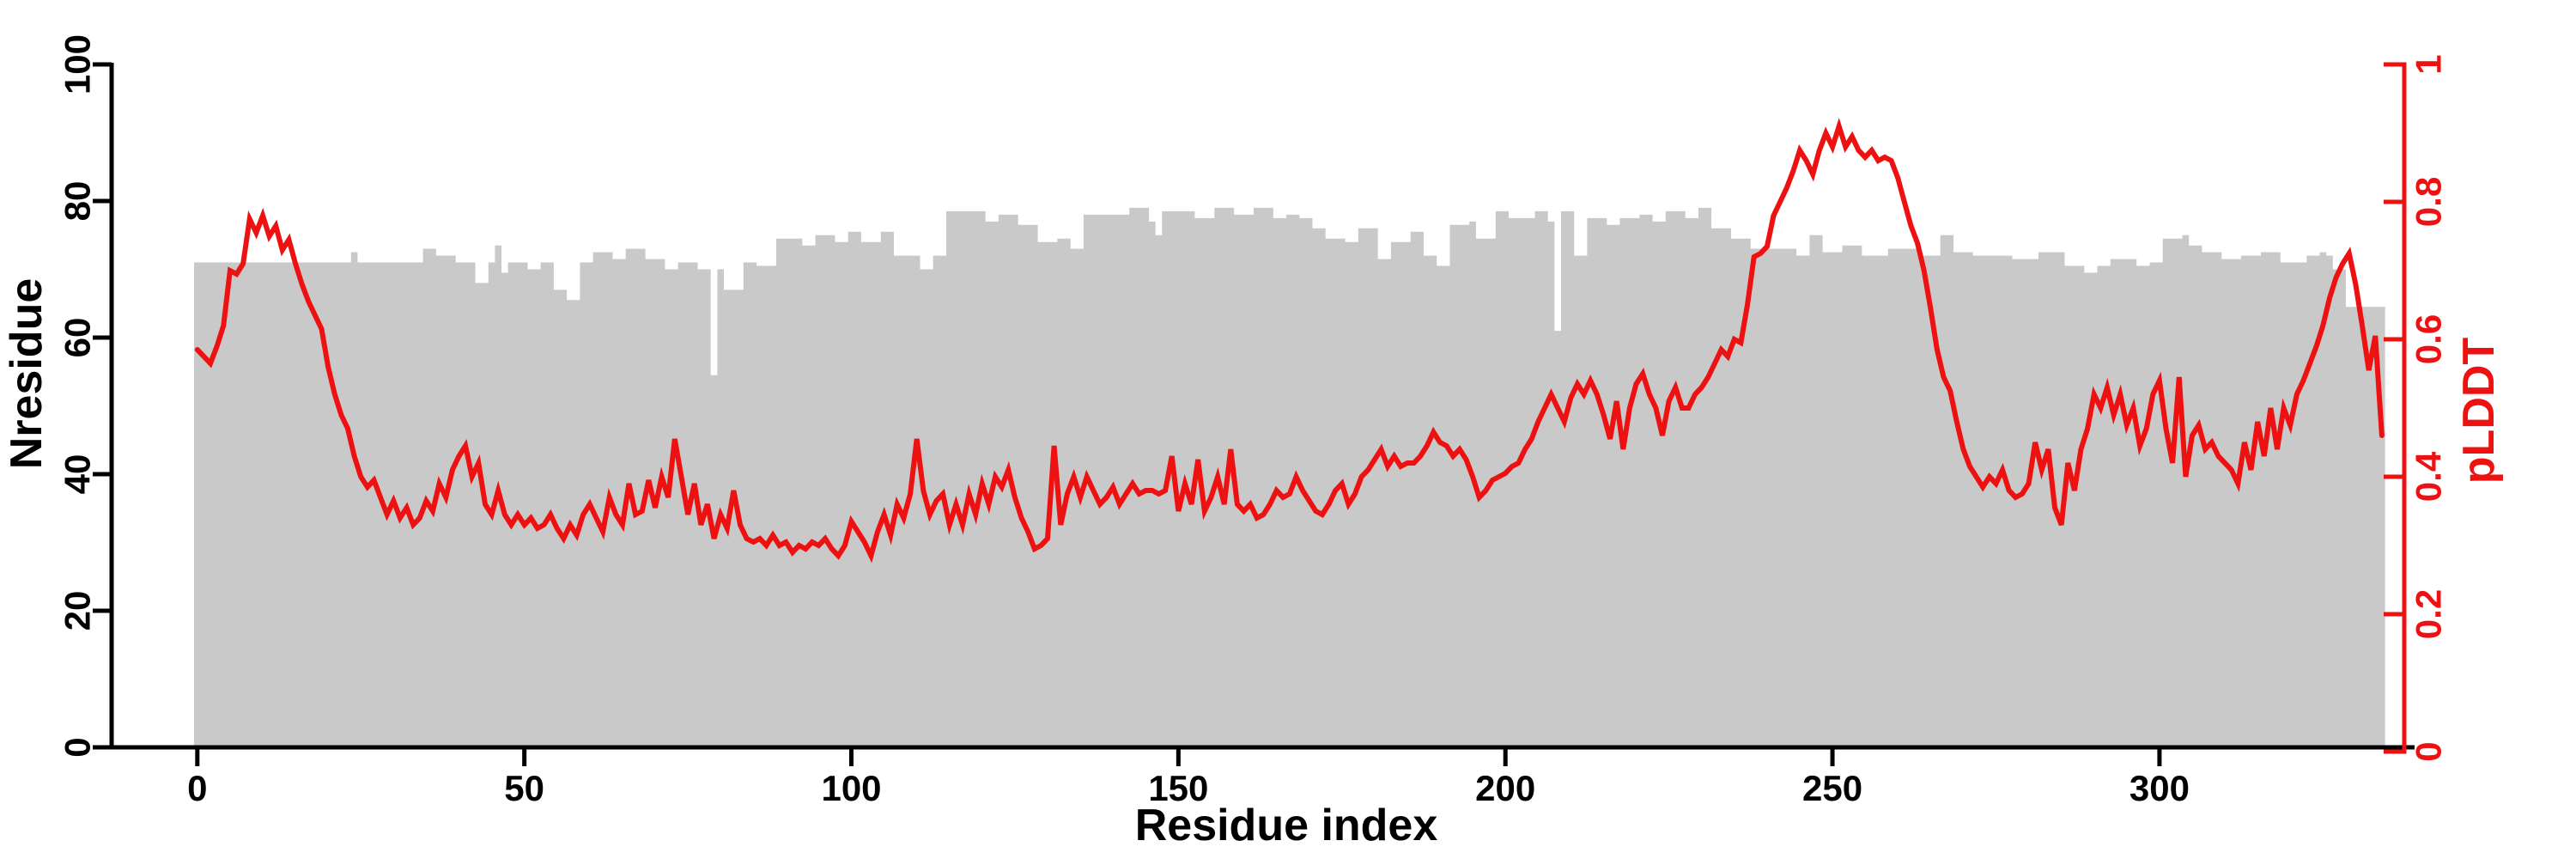 The image size is (2576, 859). What do you see at coordinates (2429, 477) in the screenshot?
I see `right-tick-label: 0.4` at bounding box center [2429, 477].